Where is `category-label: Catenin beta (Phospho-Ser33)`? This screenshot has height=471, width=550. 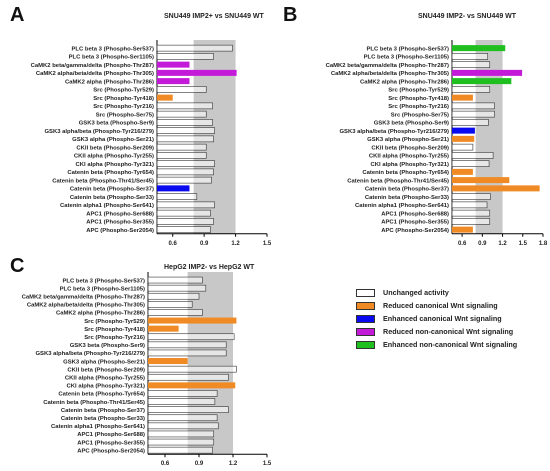 category-label: Catenin beta (Phospho-Ser33) is located at coordinates (112, 198).